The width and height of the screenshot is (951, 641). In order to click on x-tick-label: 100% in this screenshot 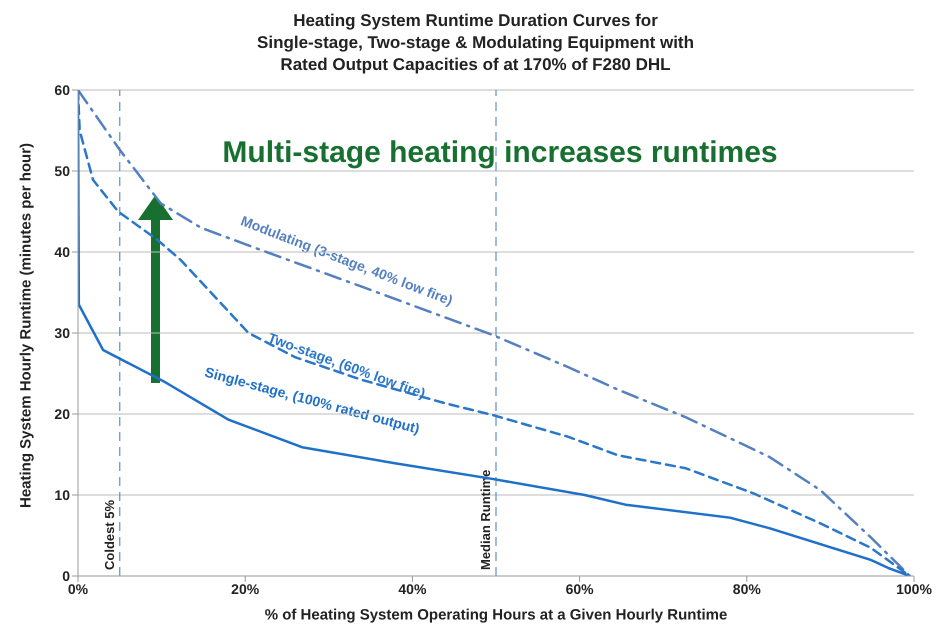, I will do `click(914, 588)`.